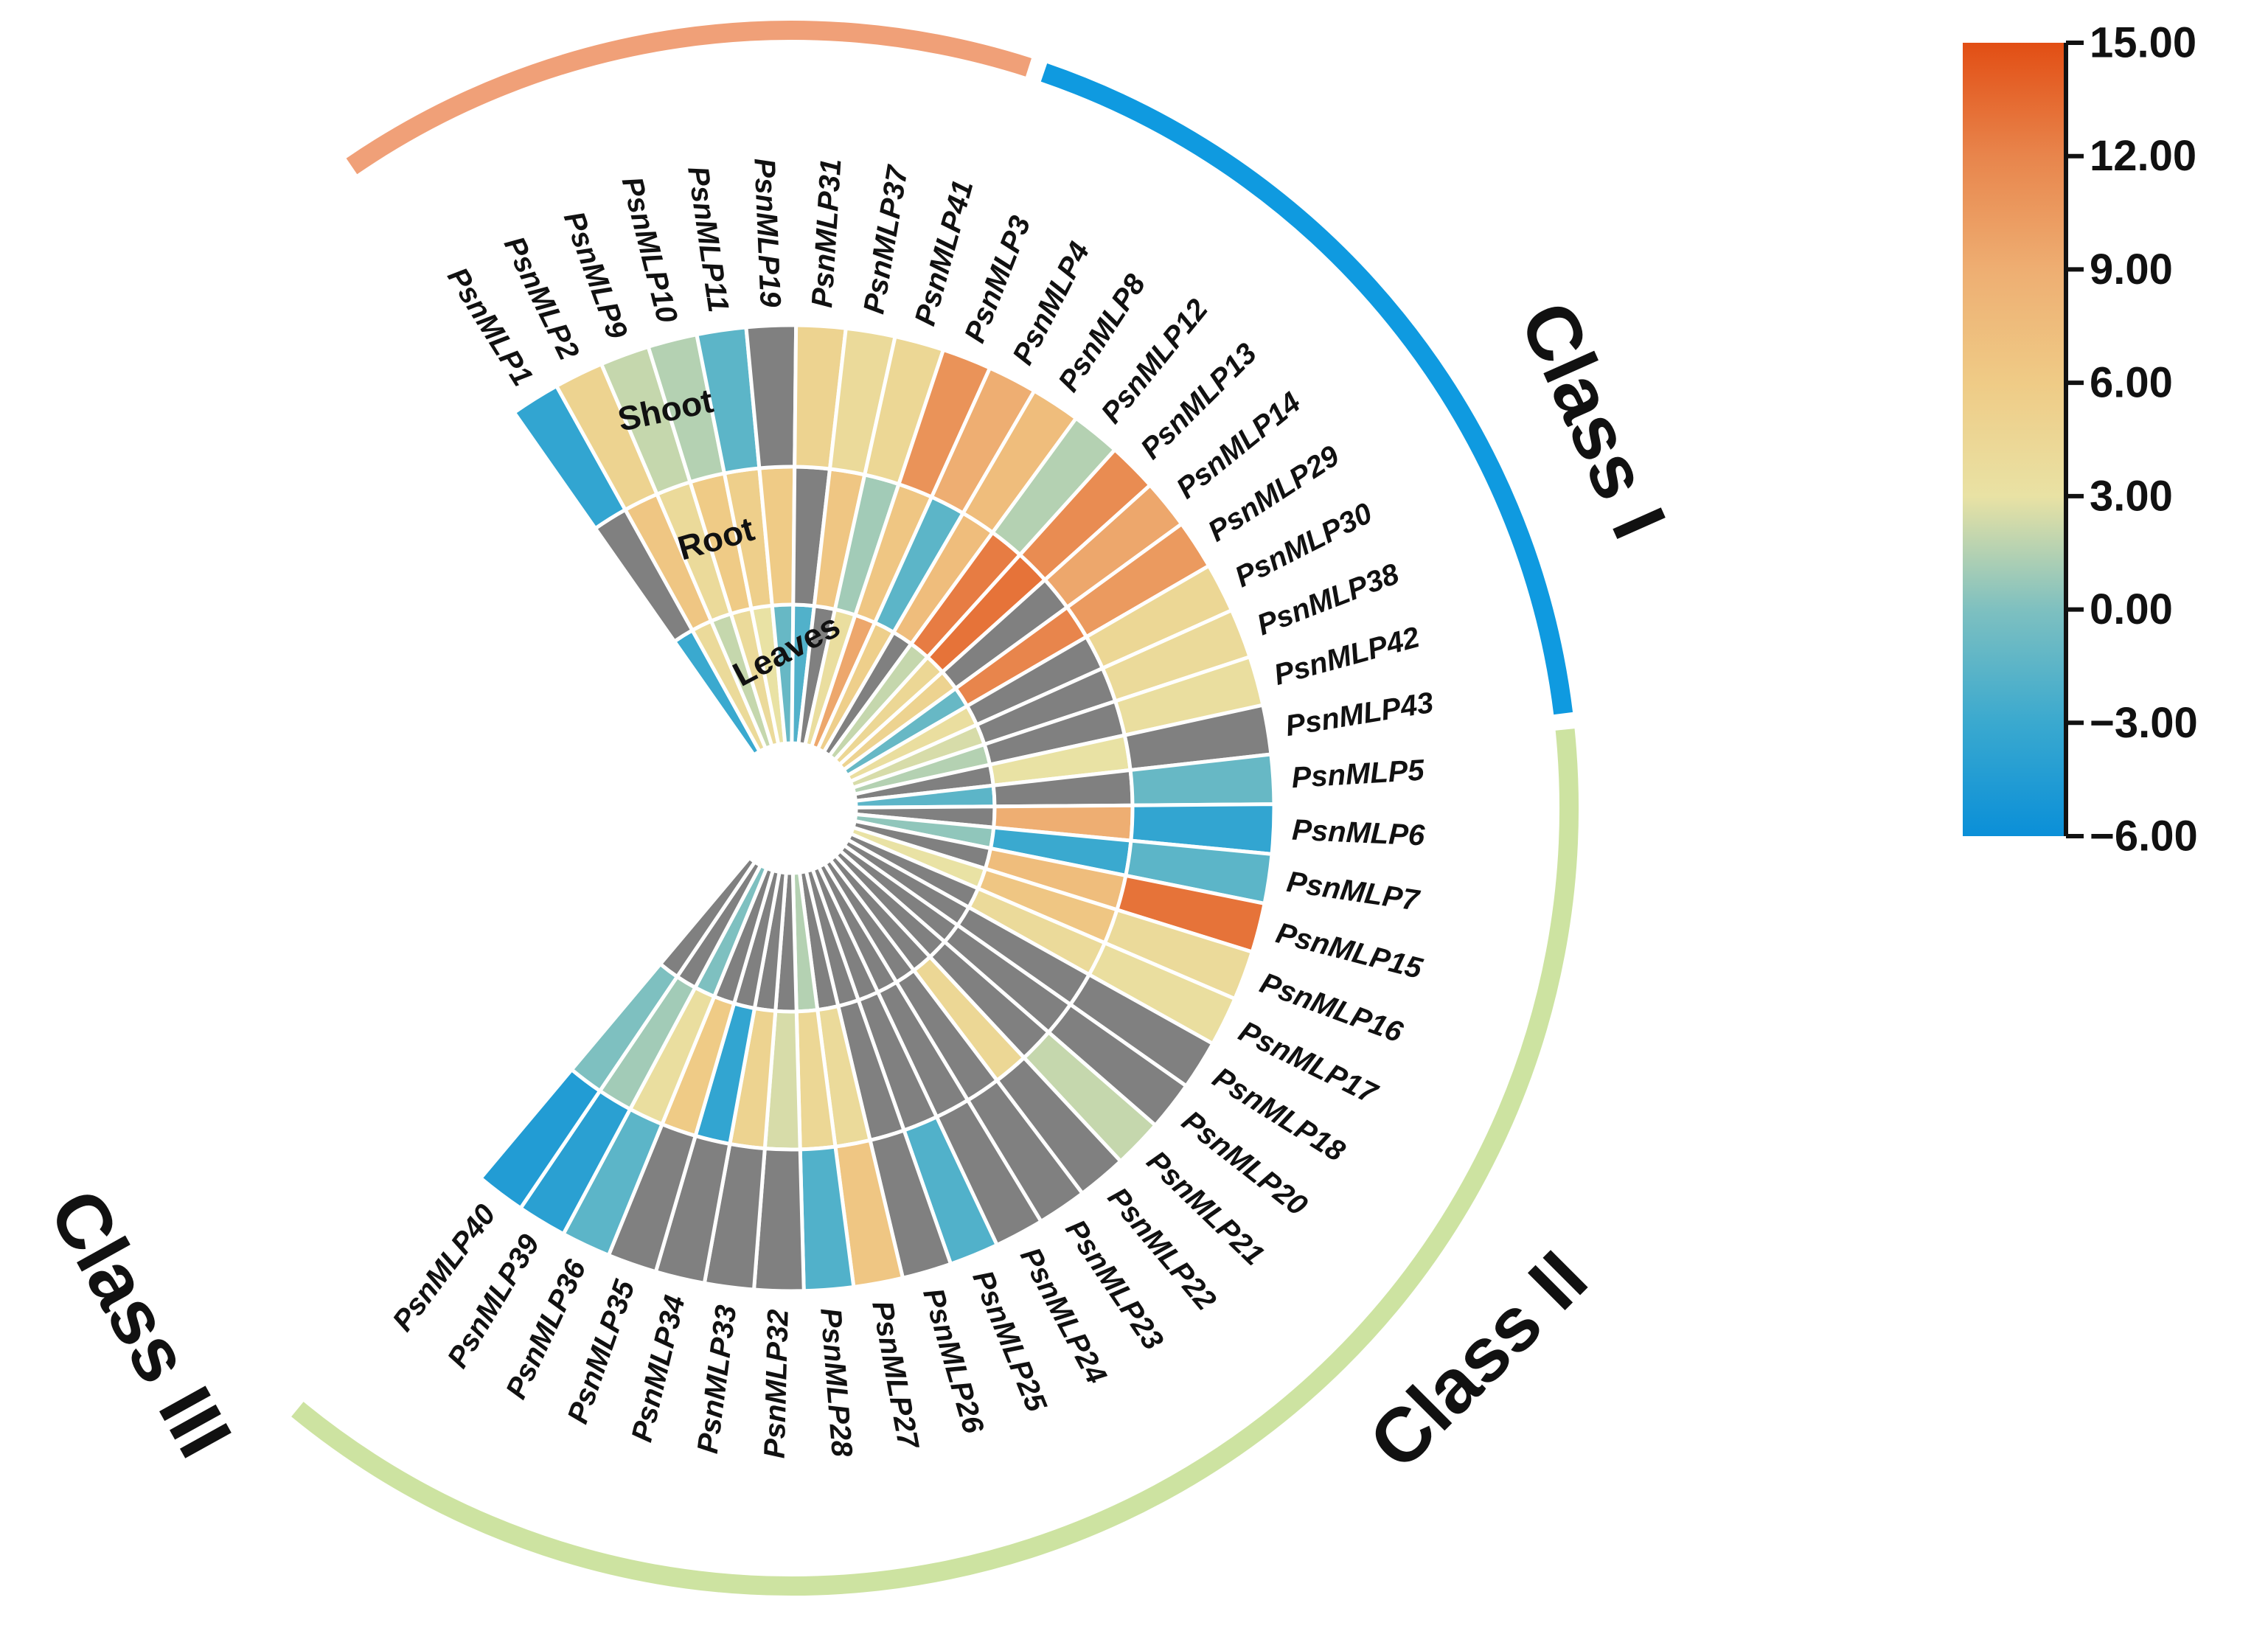 This screenshot has width=2268, height=1631. I want to click on gene-label: PsnMLP19, so click(767, 234).